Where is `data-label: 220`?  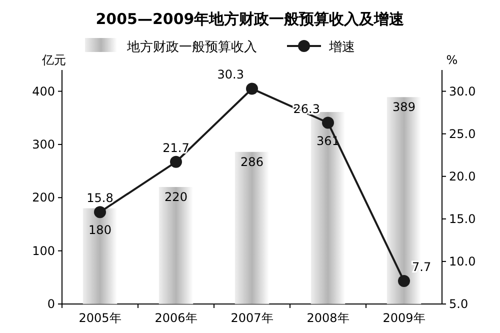
data-label: 220 is located at coordinates (176, 197).